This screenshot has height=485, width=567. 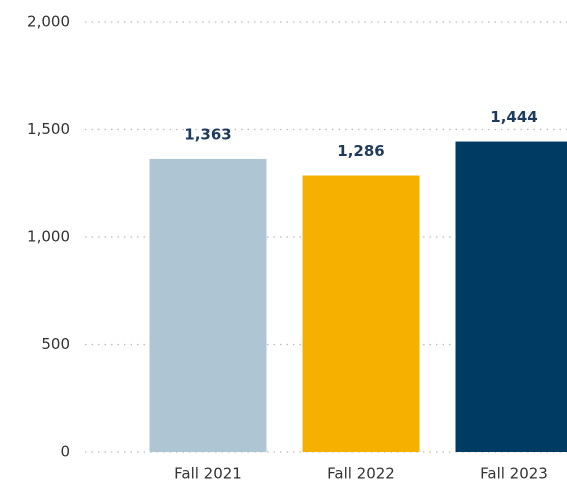 What do you see at coordinates (48, 237) in the screenshot?
I see `y-tick-label: 1,000` at bounding box center [48, 237].